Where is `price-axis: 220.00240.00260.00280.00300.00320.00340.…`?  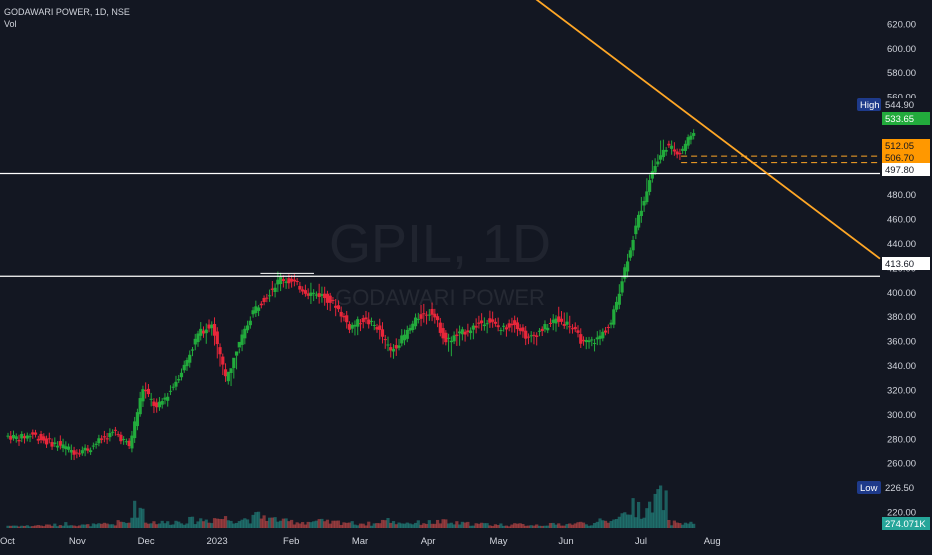 price-axis: 220.00240.00260.00280.00300.00320.00340.… is located at coordinates (893, 274).